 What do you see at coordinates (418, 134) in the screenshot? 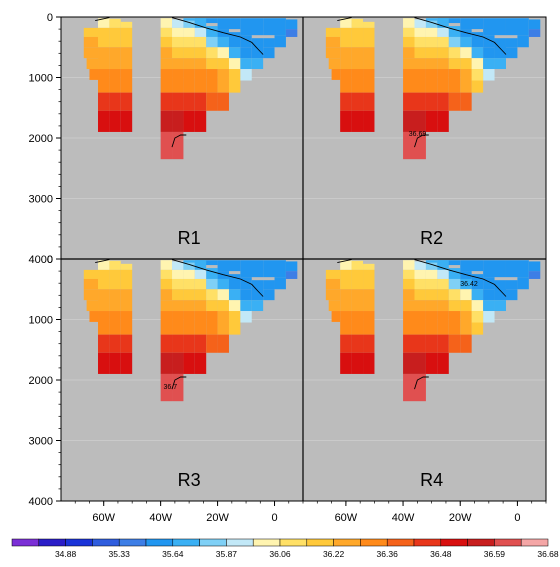
I see `contour-label: 36.69` at bounding box center [418, 134].